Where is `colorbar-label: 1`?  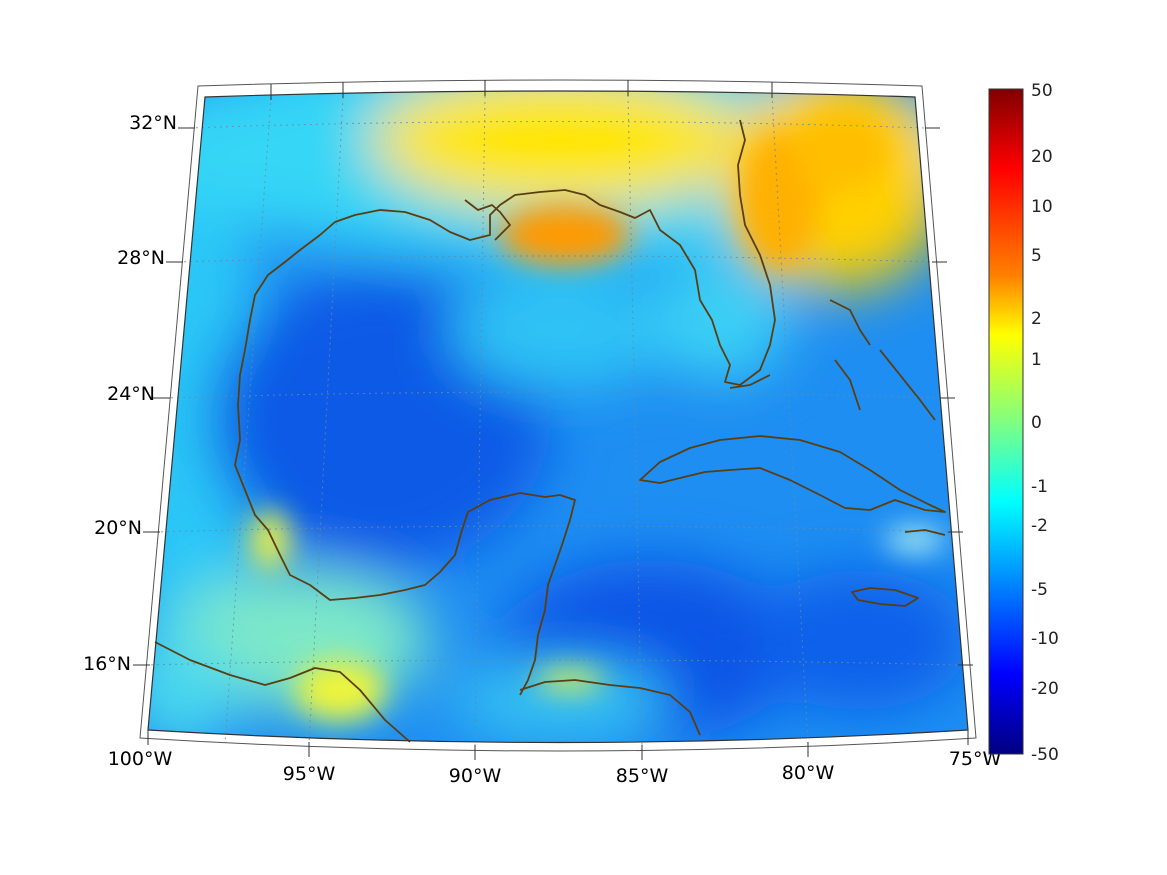
colorbar-label: 1 is located at coordinates (1036, 360).